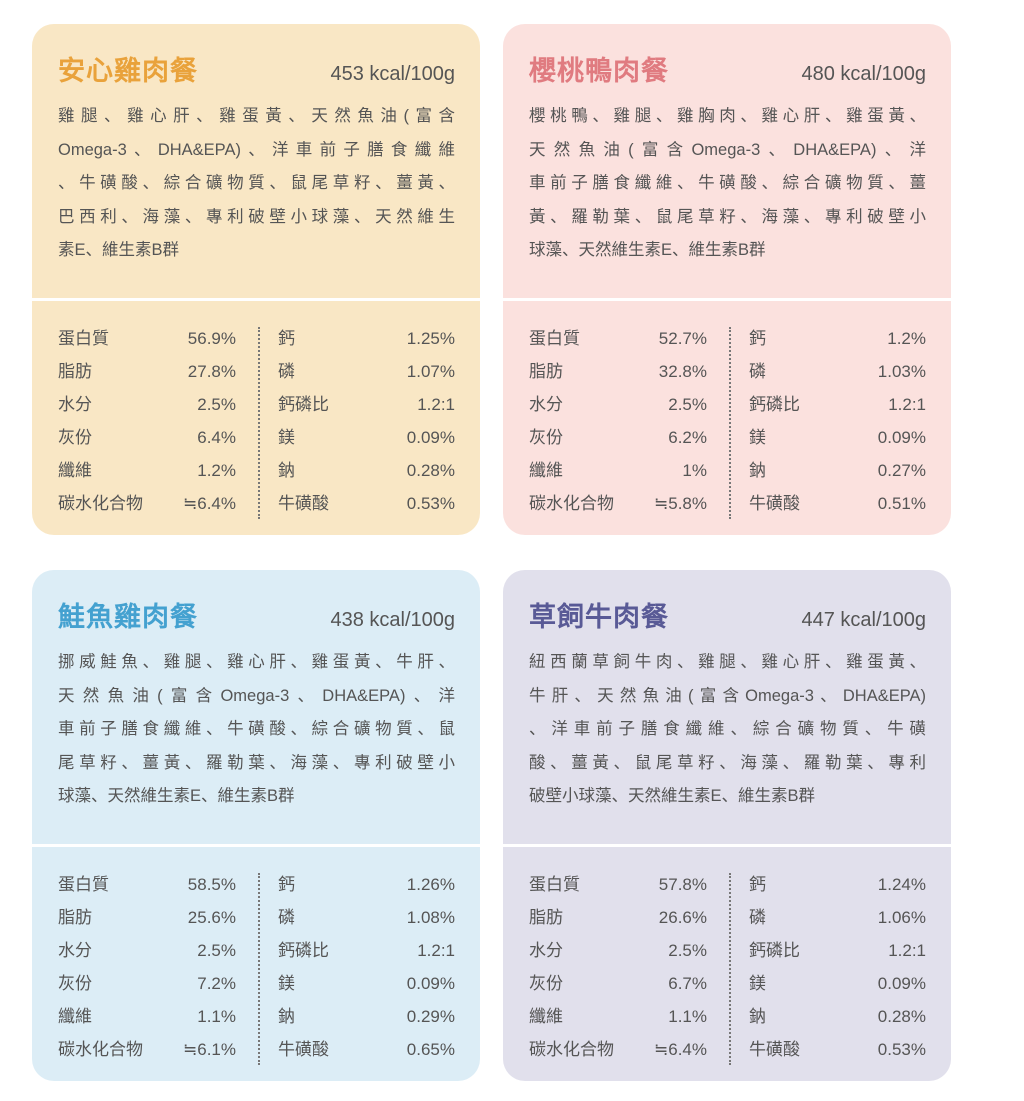  Describe the element at coordinates (680, 503) in the screenshot. I see `nutrient-value: ≒5.8%` at that location.